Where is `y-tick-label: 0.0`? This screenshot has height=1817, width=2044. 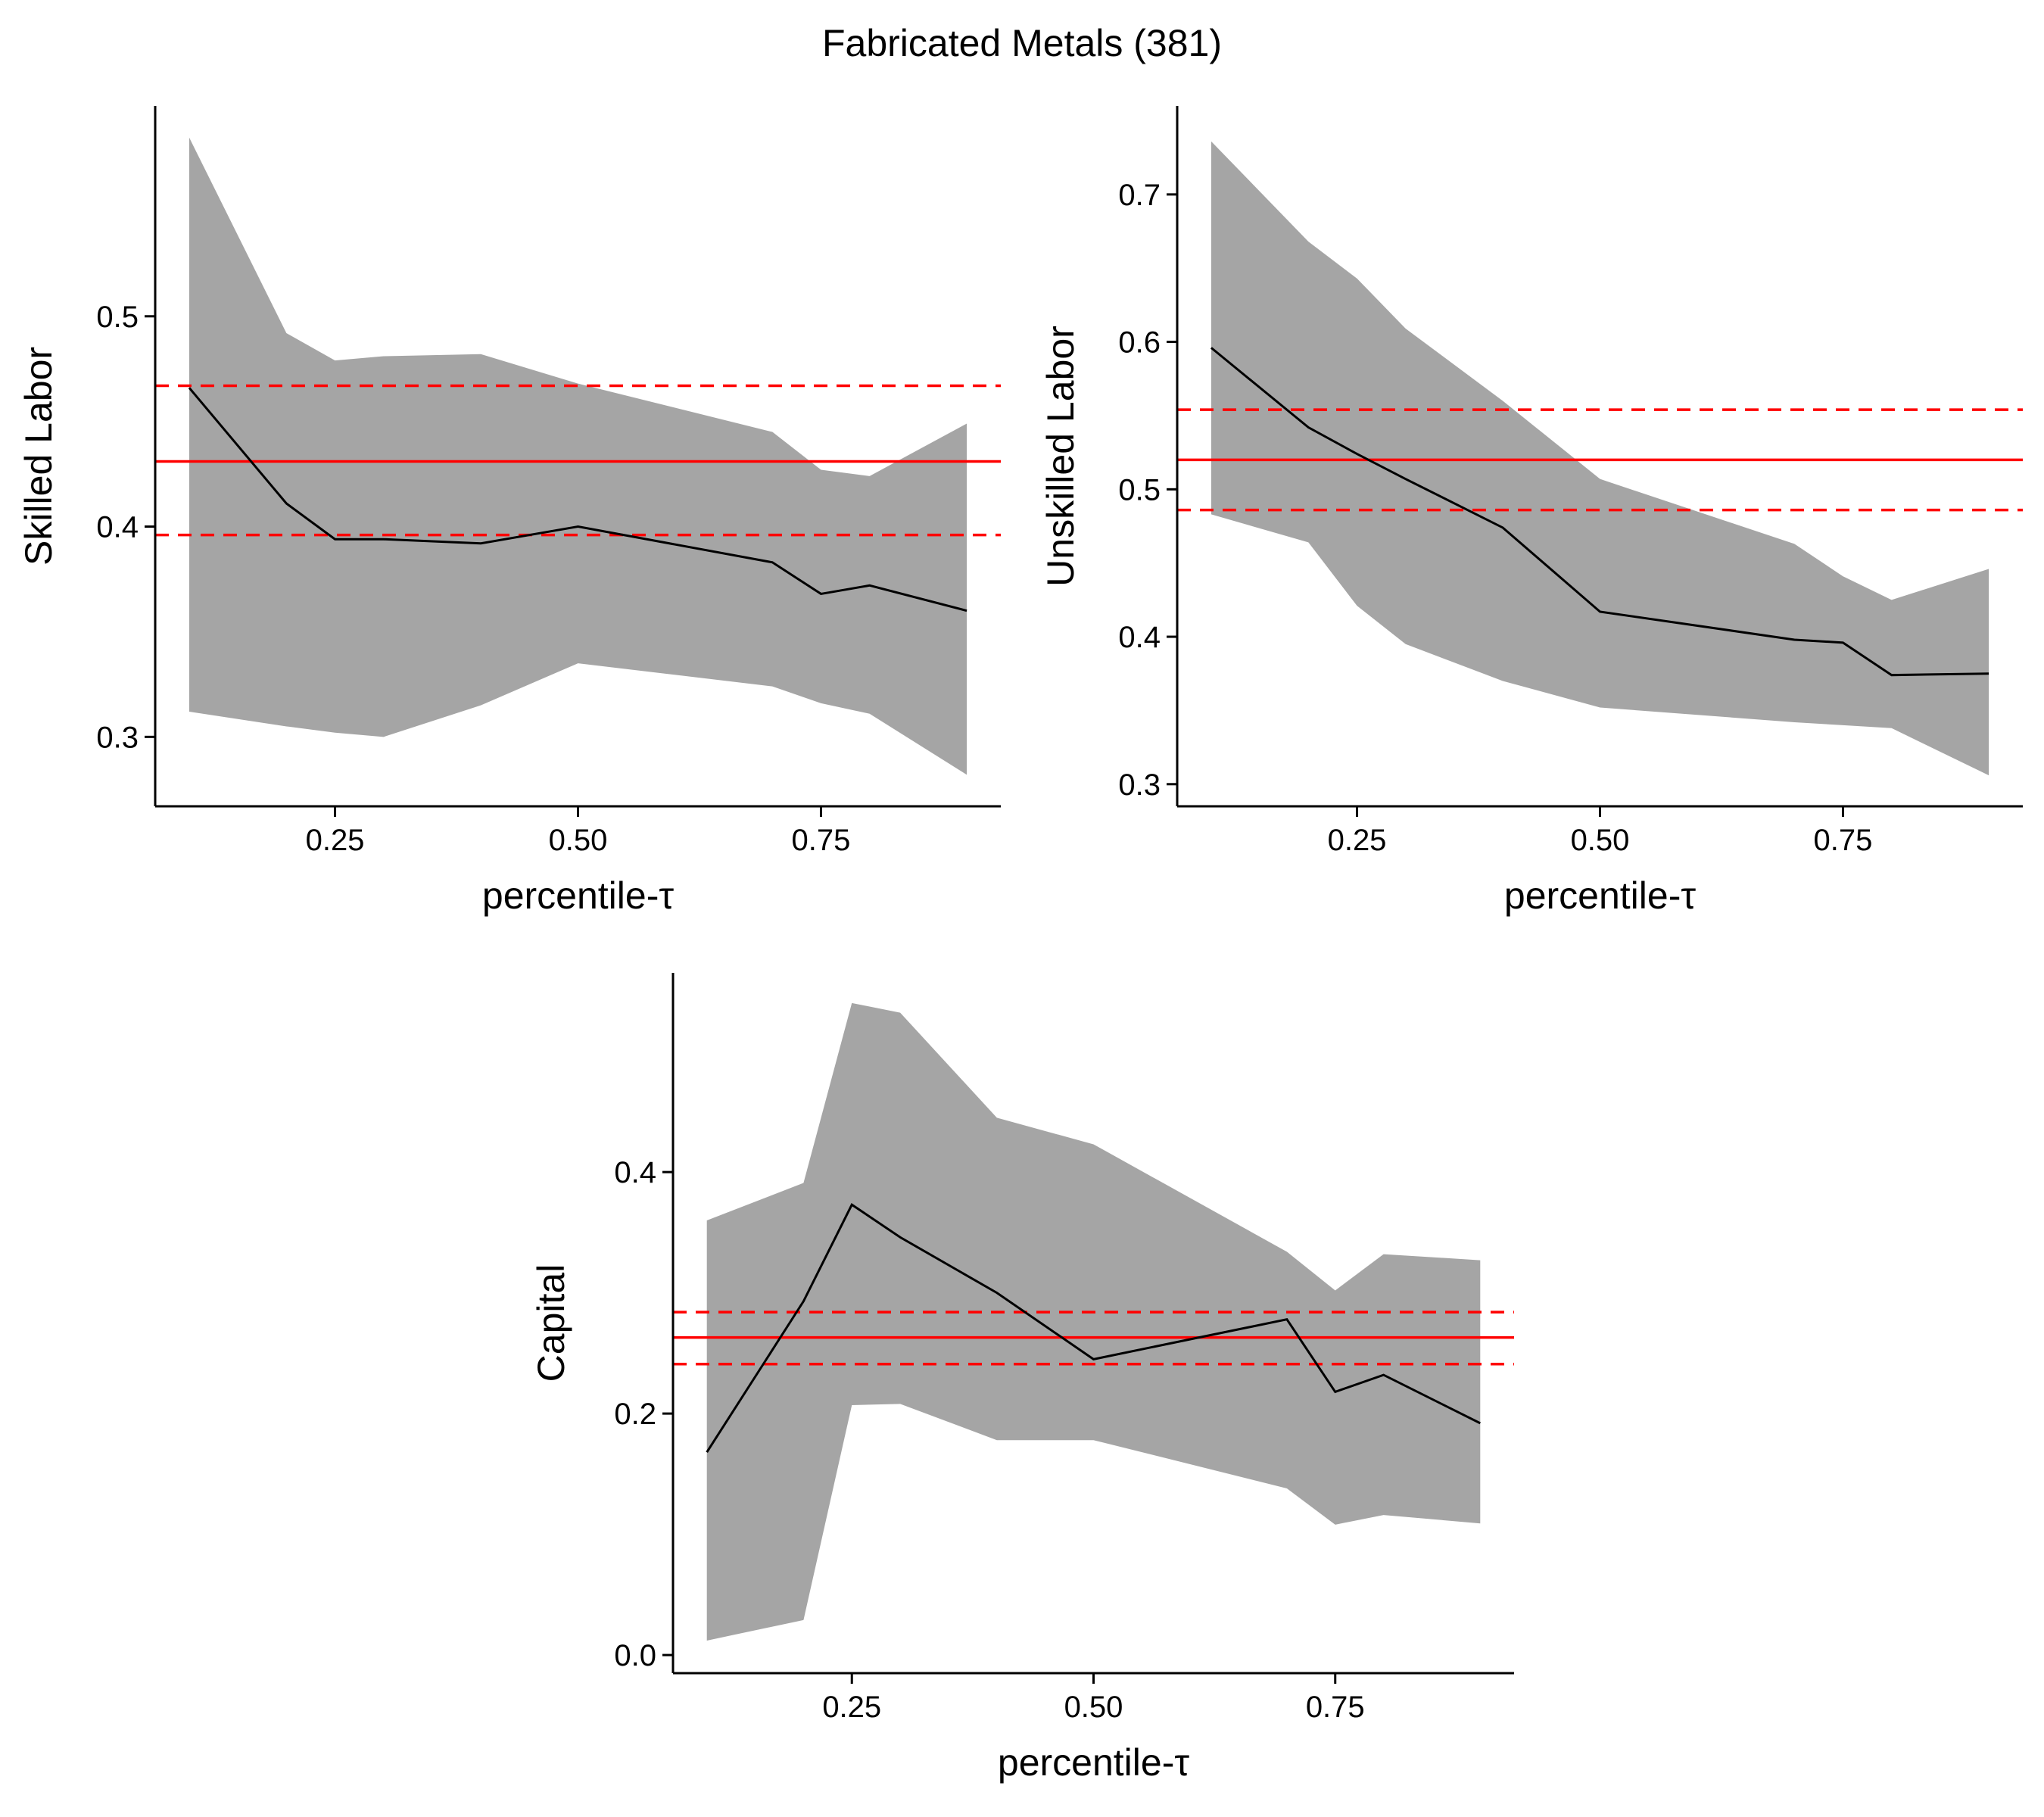
y-tick-label: 0.0 is located at coordinates (635, 1655).